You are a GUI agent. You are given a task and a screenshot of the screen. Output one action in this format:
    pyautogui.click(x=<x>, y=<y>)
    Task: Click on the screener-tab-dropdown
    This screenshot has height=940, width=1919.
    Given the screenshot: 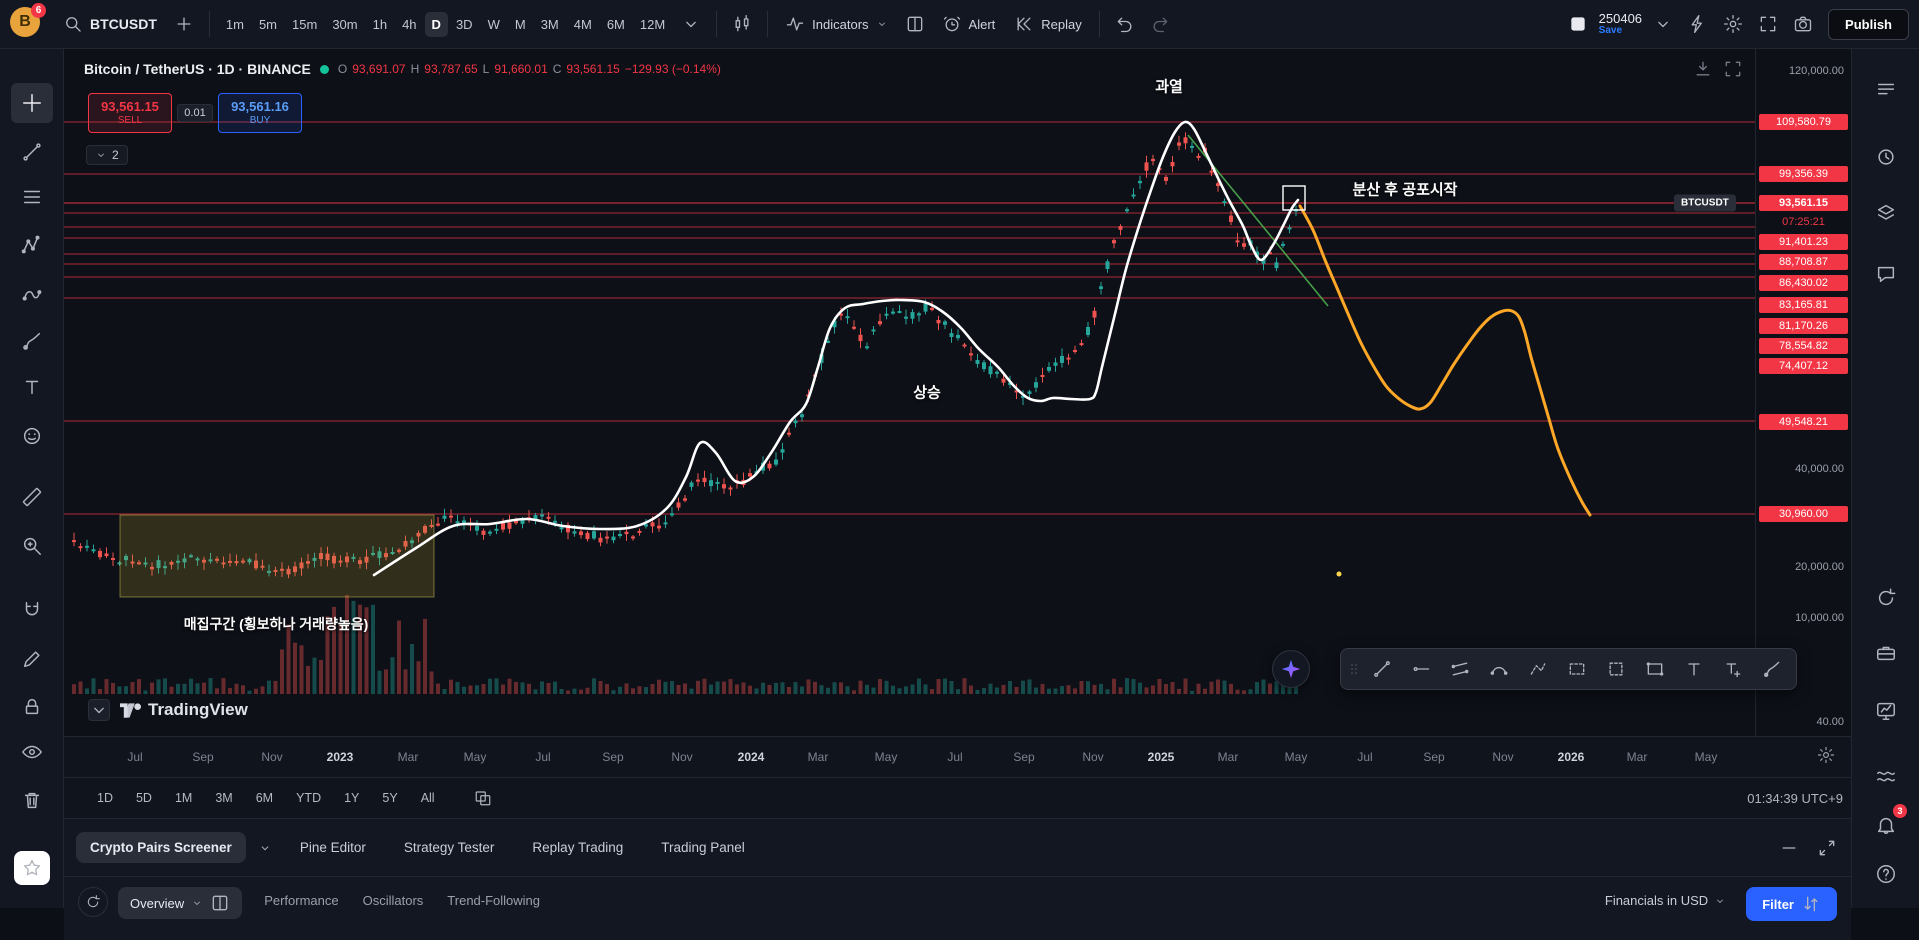 What is the action you would take?
    pyautogui.click(x=265, y=848)
    